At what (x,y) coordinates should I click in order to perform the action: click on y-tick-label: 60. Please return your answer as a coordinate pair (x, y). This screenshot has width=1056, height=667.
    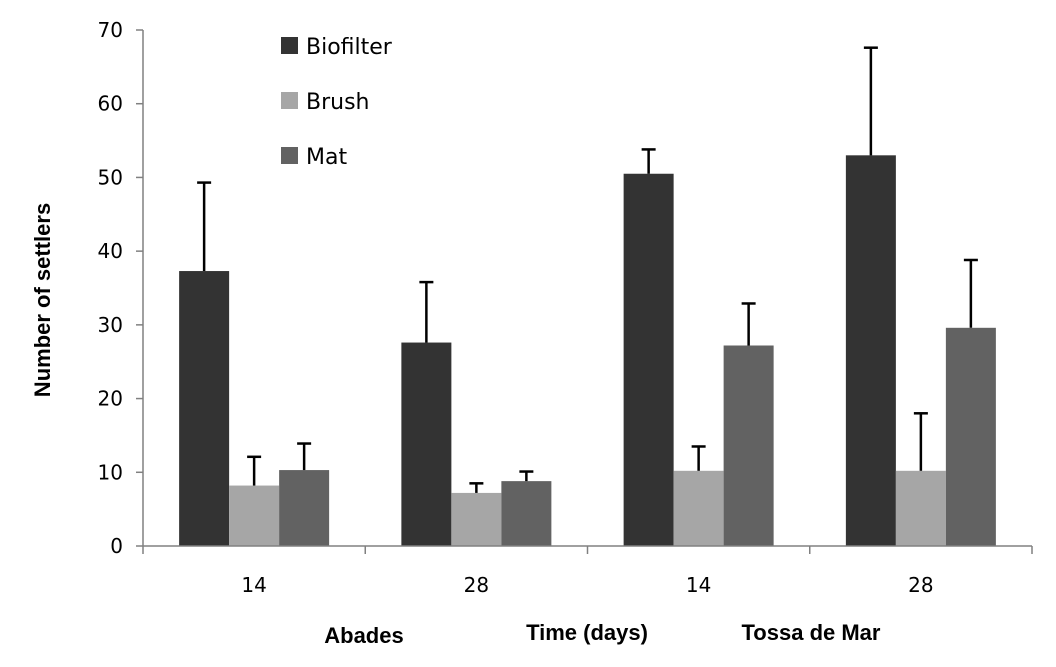
    Looking at the image, I should click on (110, 104).